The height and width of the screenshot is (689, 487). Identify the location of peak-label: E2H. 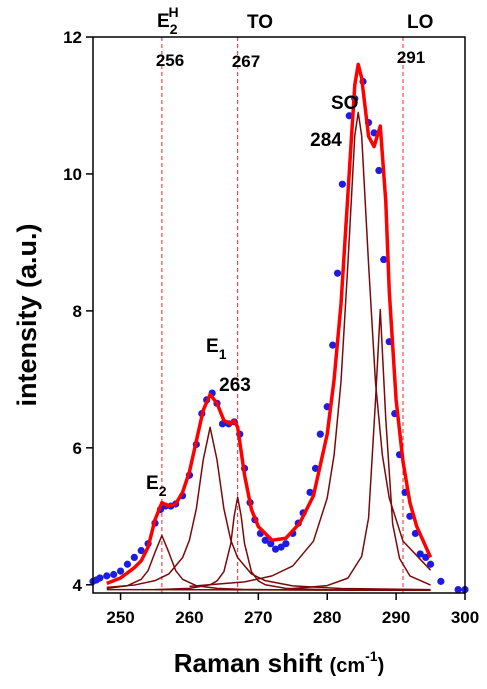
(168, 20).